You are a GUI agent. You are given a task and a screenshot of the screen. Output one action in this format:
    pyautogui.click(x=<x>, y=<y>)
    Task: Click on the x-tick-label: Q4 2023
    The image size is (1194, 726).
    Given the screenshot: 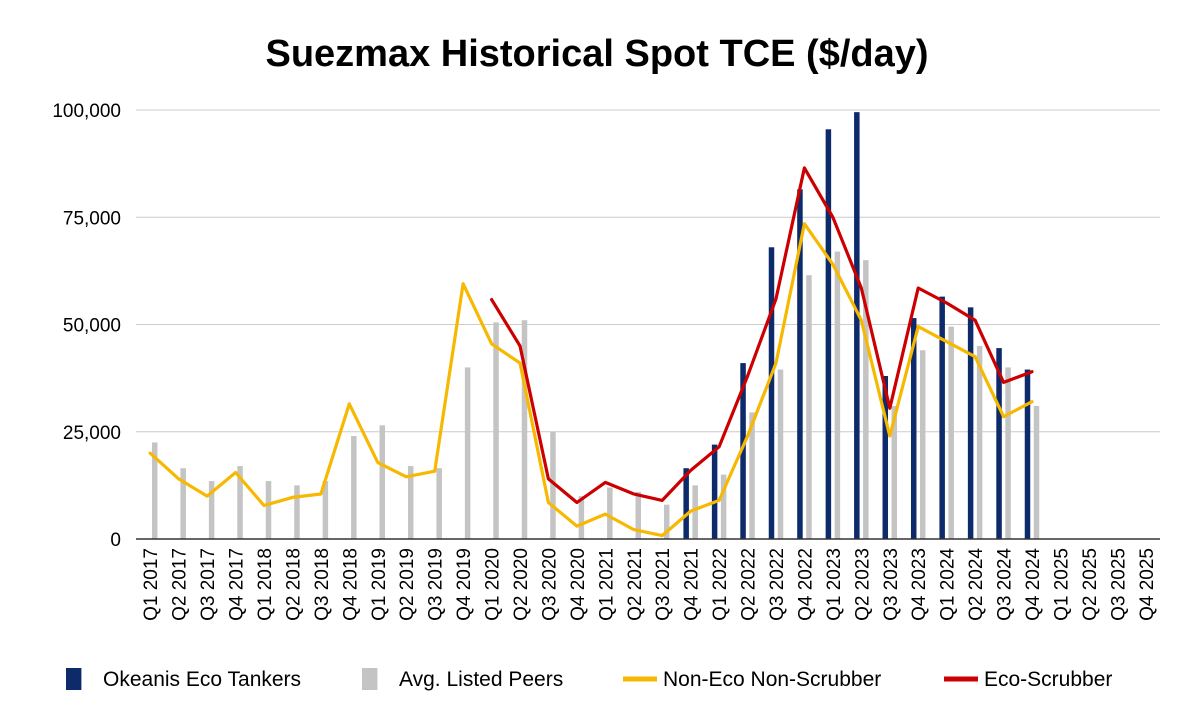 What is the action you would take?
    pyautogui.click(x=919, y=584)
    